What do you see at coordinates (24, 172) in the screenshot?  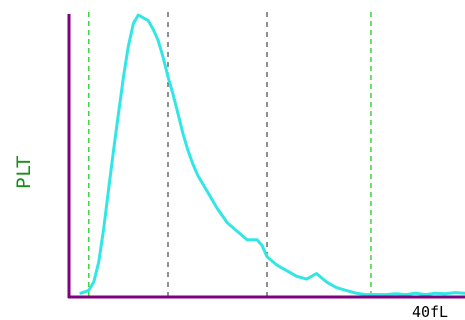 I see `y-axis-label: PLT` at bounding box center [24, 172].